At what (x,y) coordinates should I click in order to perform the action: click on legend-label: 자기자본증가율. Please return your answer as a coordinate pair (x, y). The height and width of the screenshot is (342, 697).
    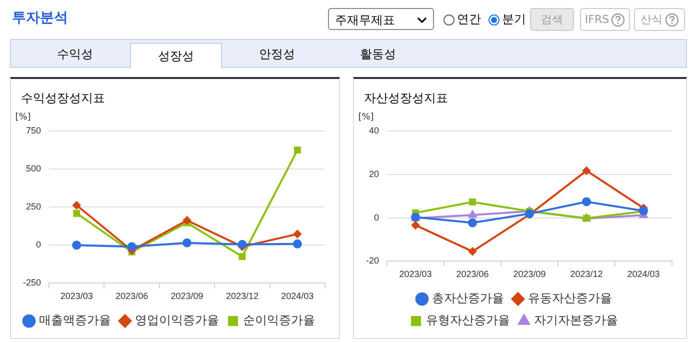
    Looking at the image, I should click on (576, 320).